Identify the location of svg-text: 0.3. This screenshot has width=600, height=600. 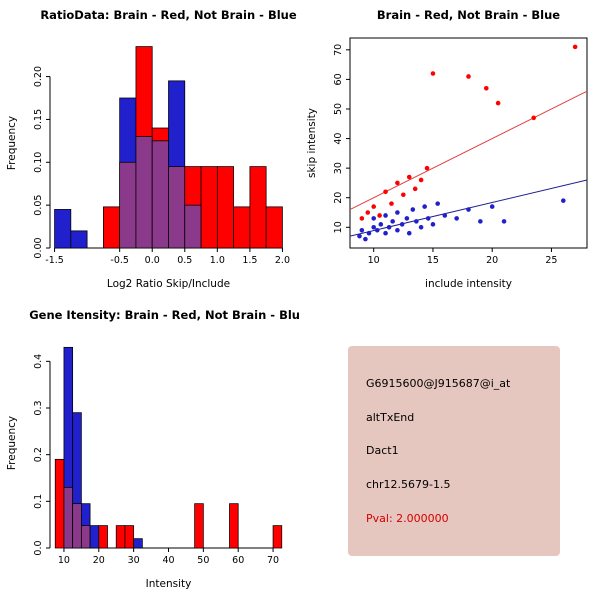
(38, 407).